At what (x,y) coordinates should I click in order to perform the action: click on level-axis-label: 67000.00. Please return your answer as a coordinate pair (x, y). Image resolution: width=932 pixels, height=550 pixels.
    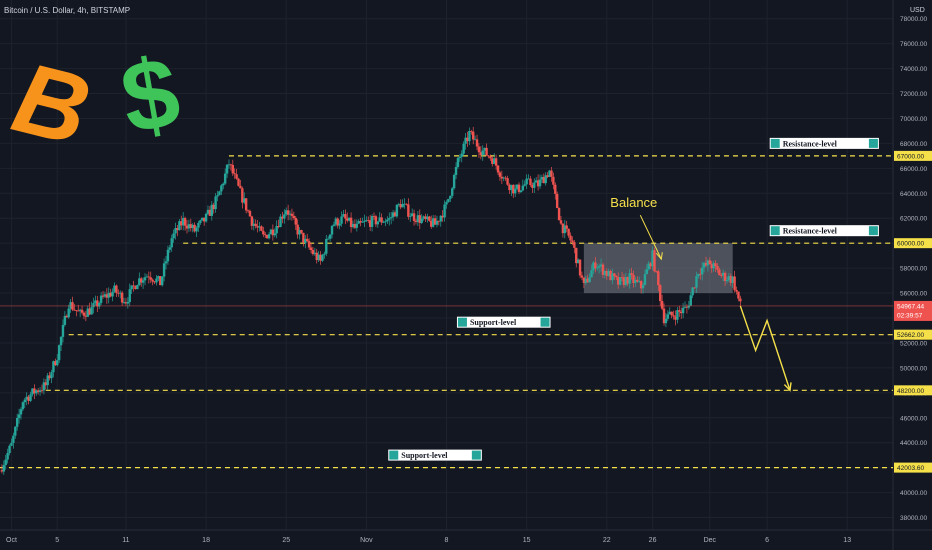
    Looking at the image, I should click on (910, 156).